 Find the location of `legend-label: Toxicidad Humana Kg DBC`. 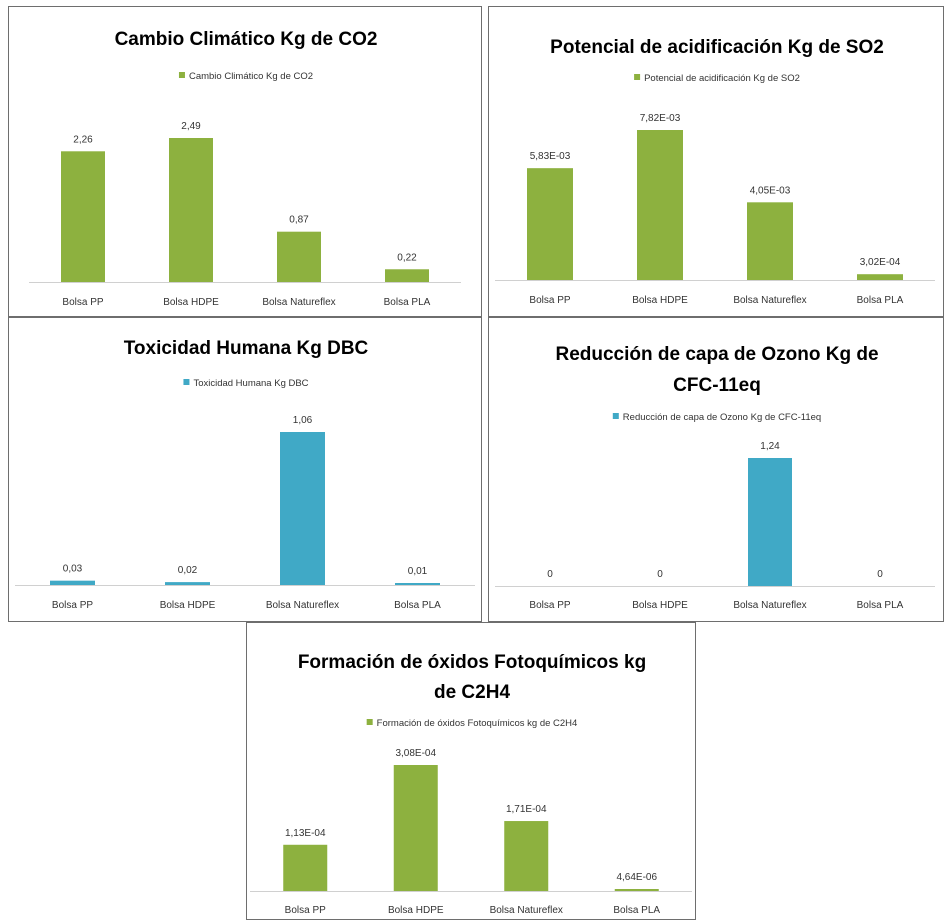

legend-label: Toxicidad Humana Kg DBC is located at coordinates (250, 383).